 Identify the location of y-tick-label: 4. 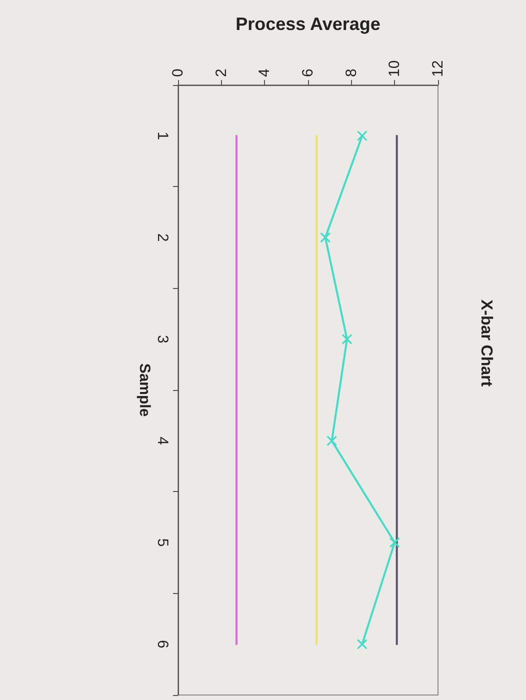
(162, 441).